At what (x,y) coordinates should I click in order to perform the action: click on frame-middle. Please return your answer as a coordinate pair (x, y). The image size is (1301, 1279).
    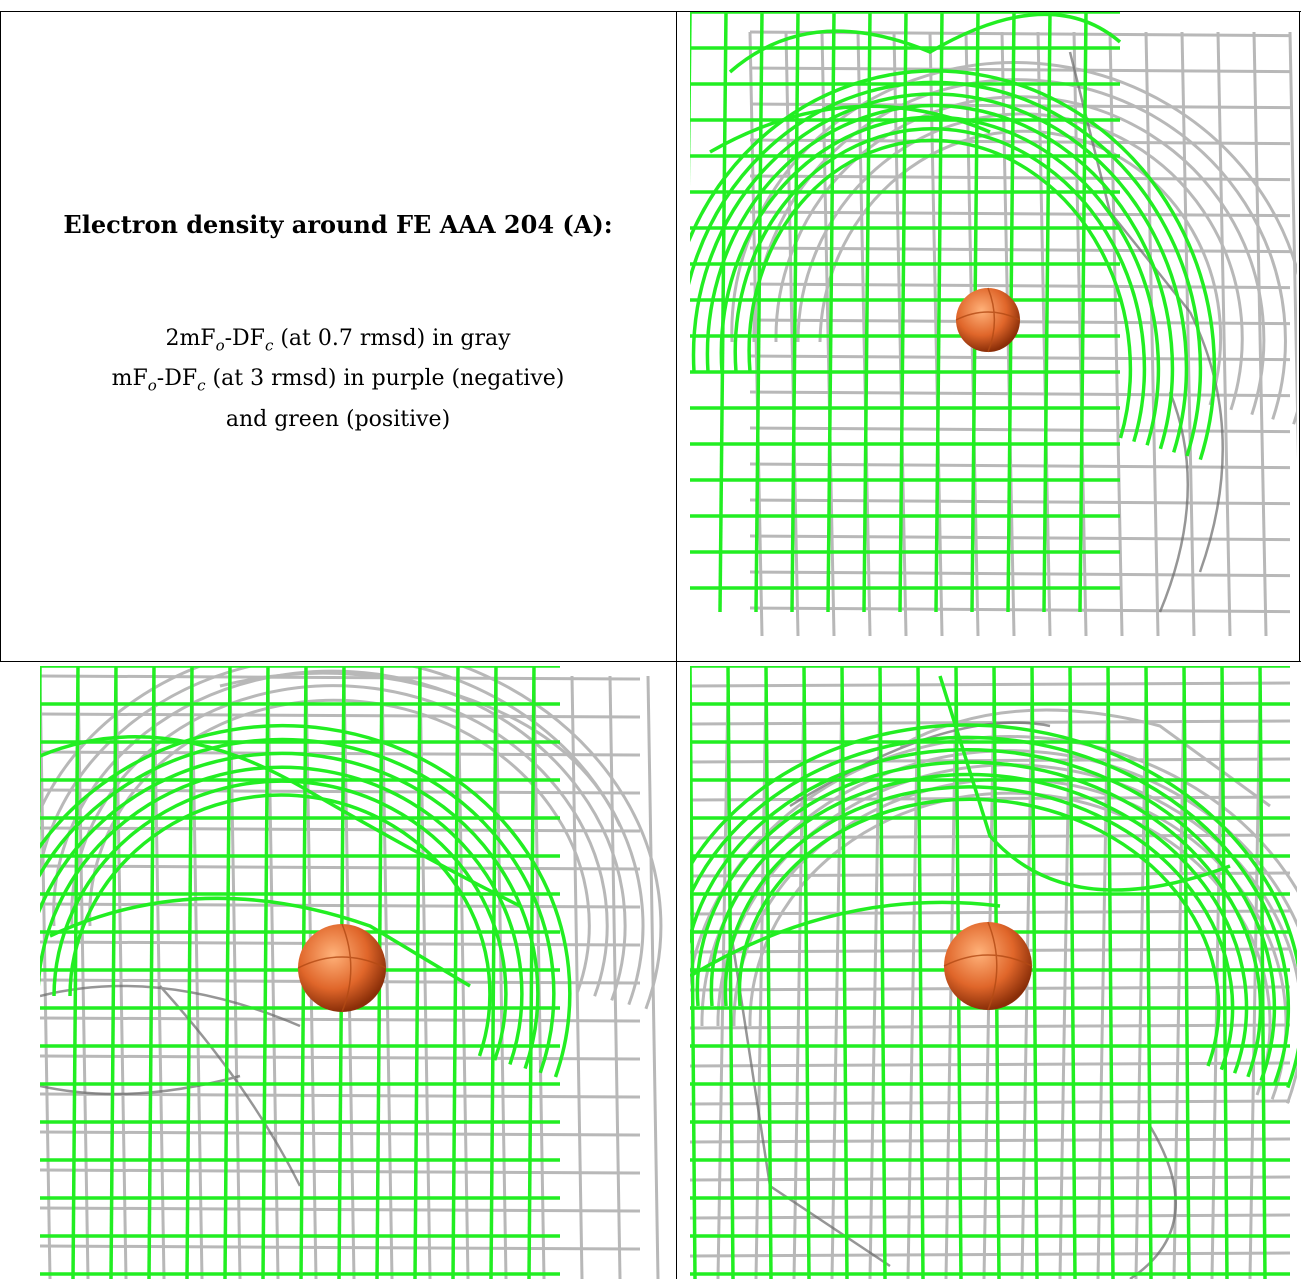
    Looking at the image, I should click on (676, 645).